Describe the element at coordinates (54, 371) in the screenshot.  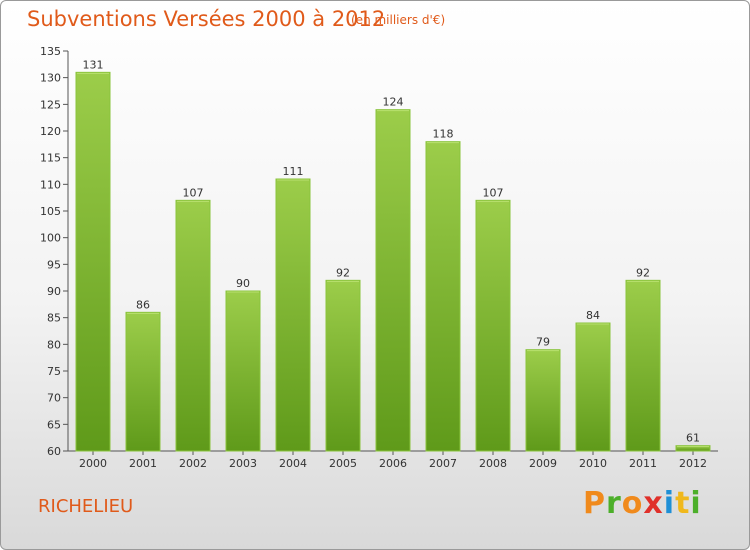
I see `y-tick-label-75: 75` at that location.